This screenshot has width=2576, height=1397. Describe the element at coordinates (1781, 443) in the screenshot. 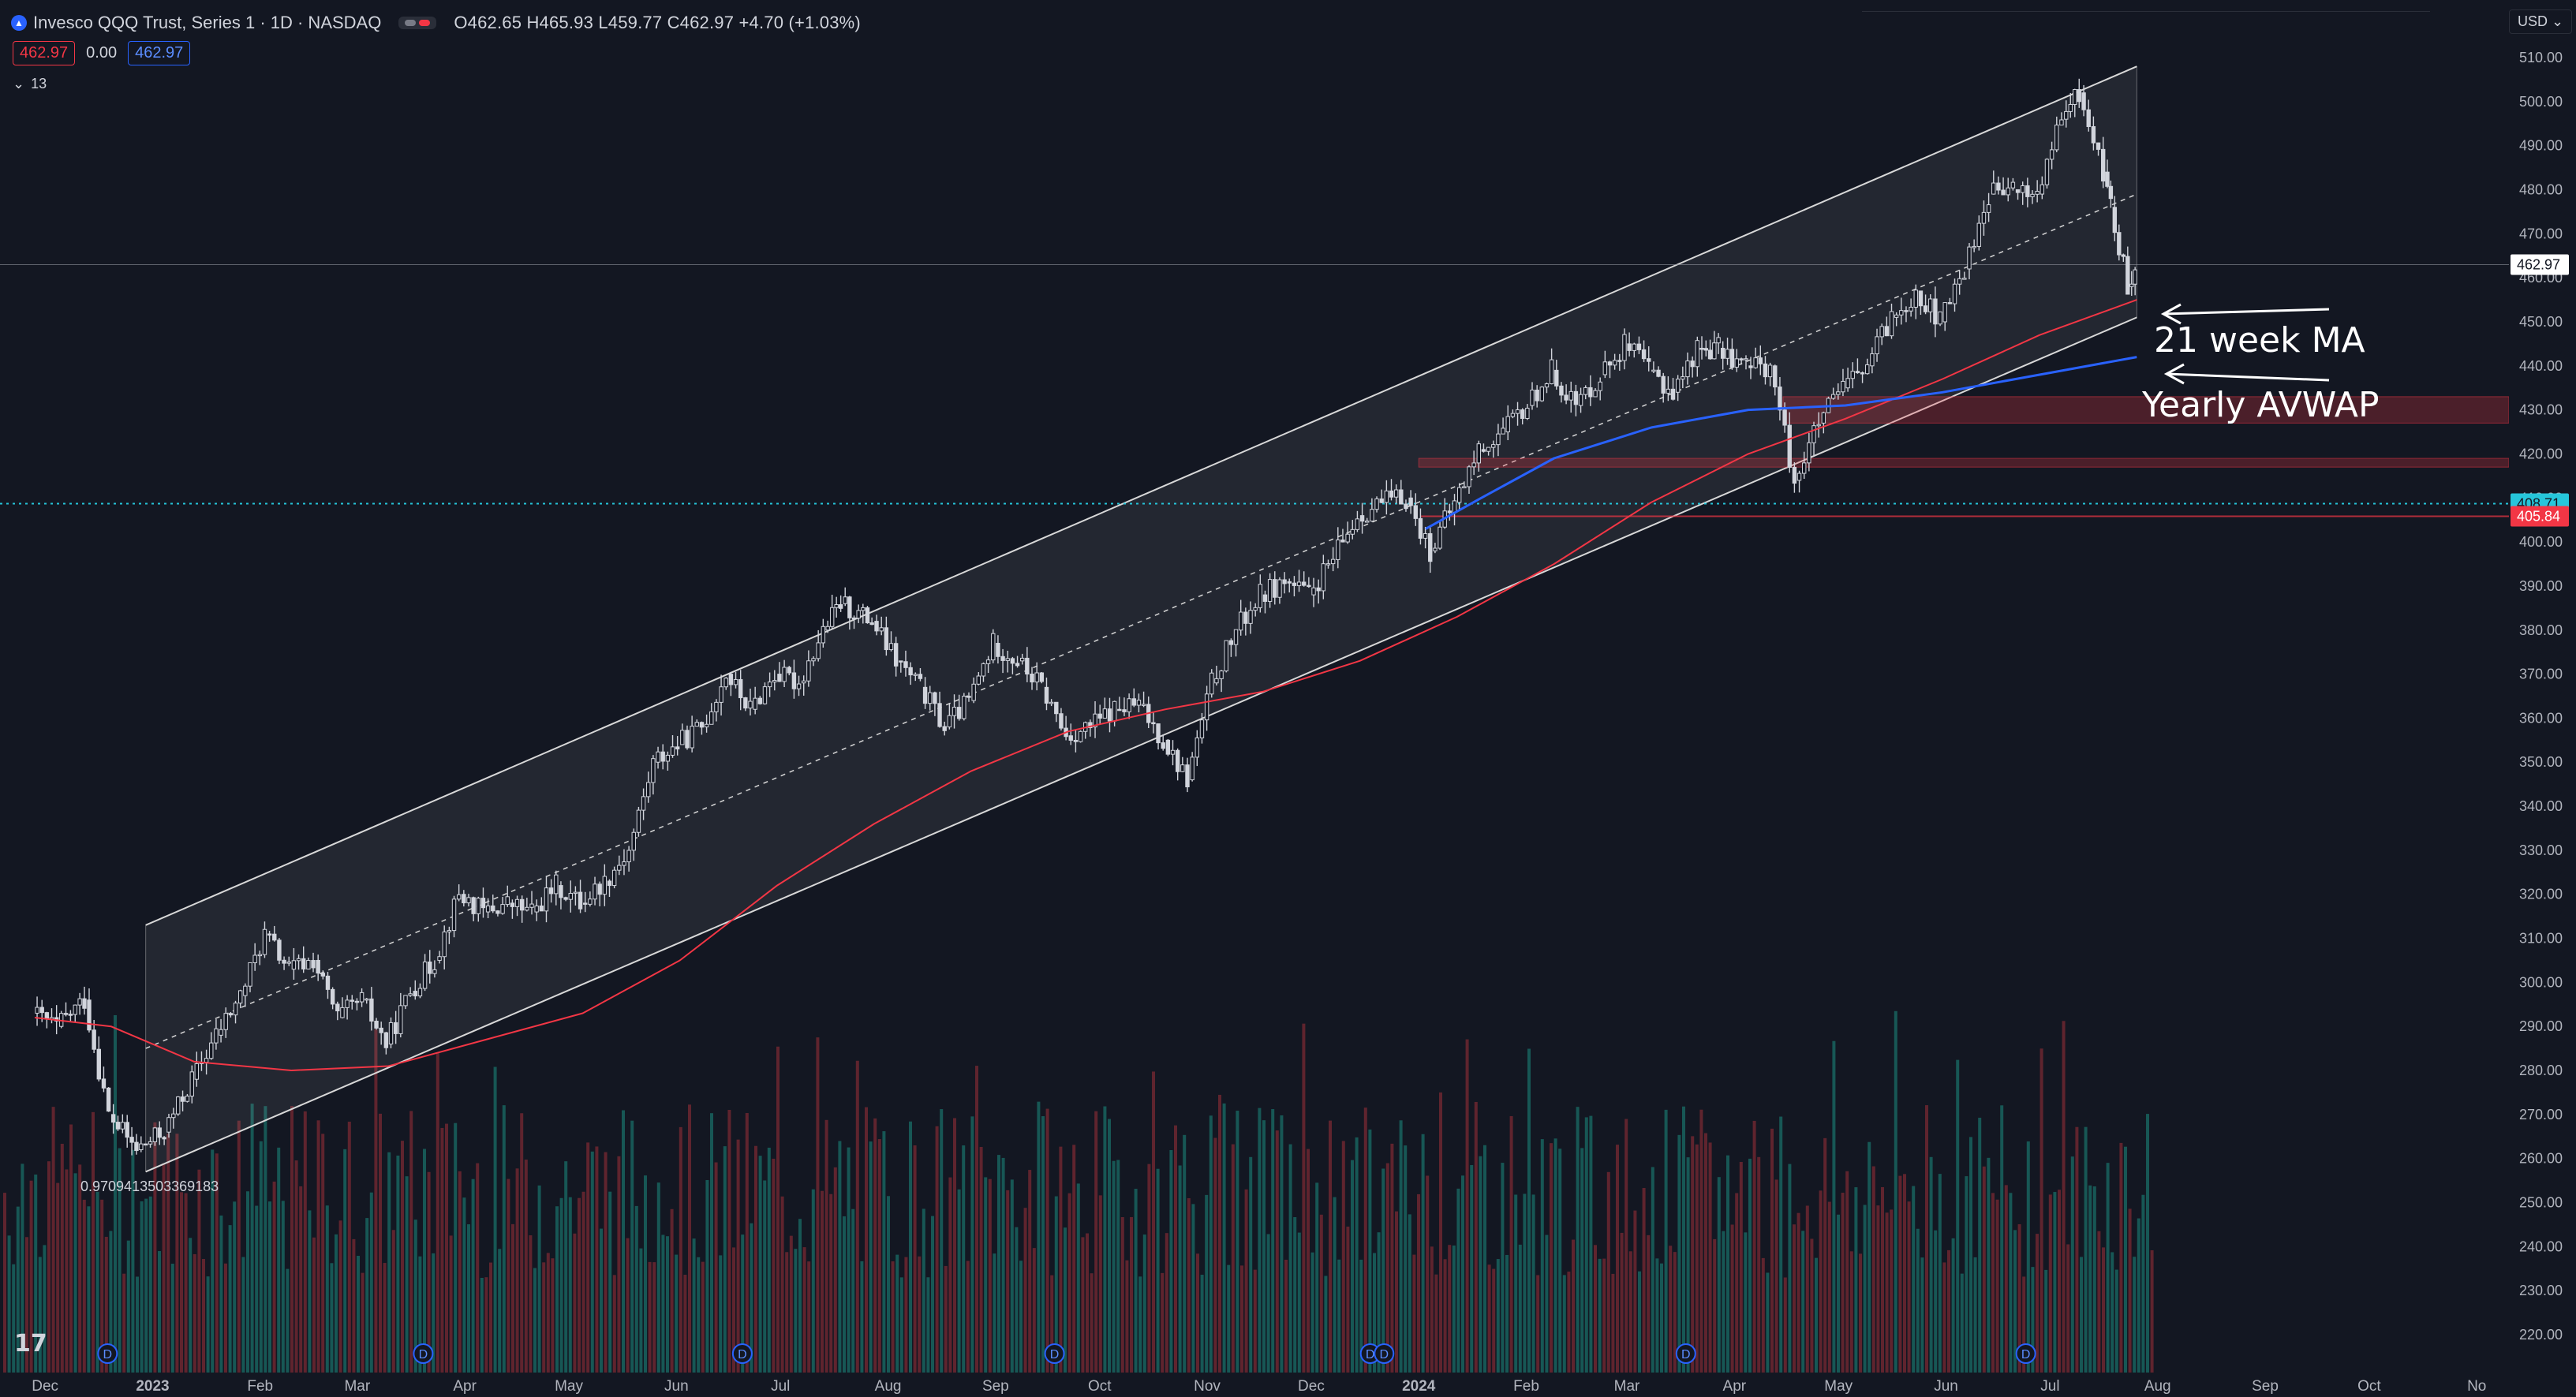

I see `avwap-line` at that location.